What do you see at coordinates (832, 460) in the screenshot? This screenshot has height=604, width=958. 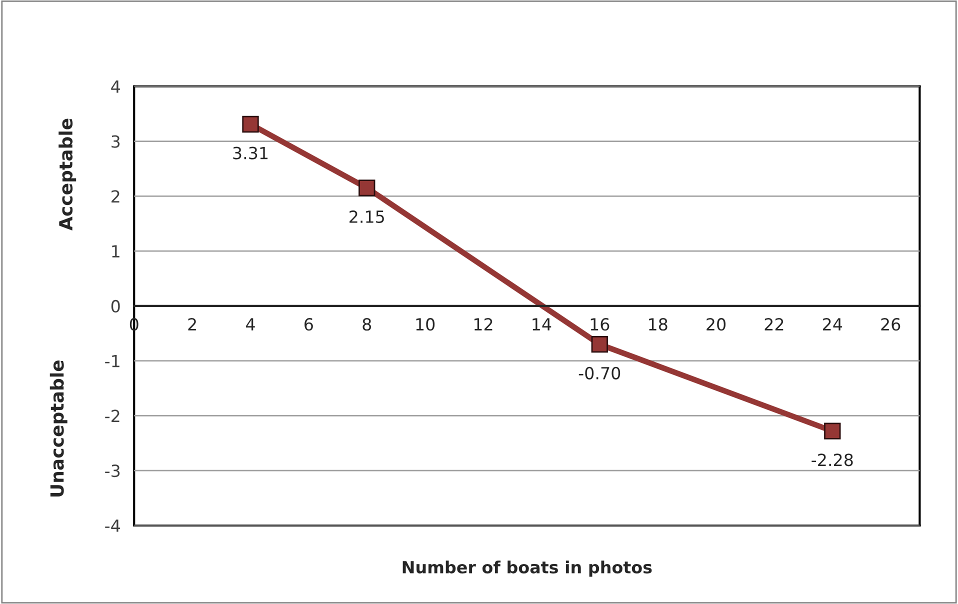 I see `data-label: -2.28` at bounding box center [832, 460].